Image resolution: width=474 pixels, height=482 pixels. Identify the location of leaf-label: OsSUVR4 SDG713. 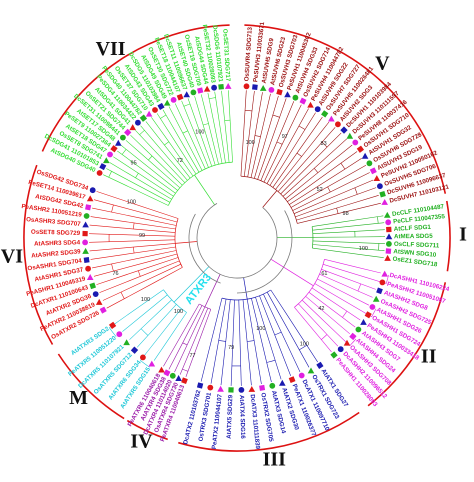
(248, 53).